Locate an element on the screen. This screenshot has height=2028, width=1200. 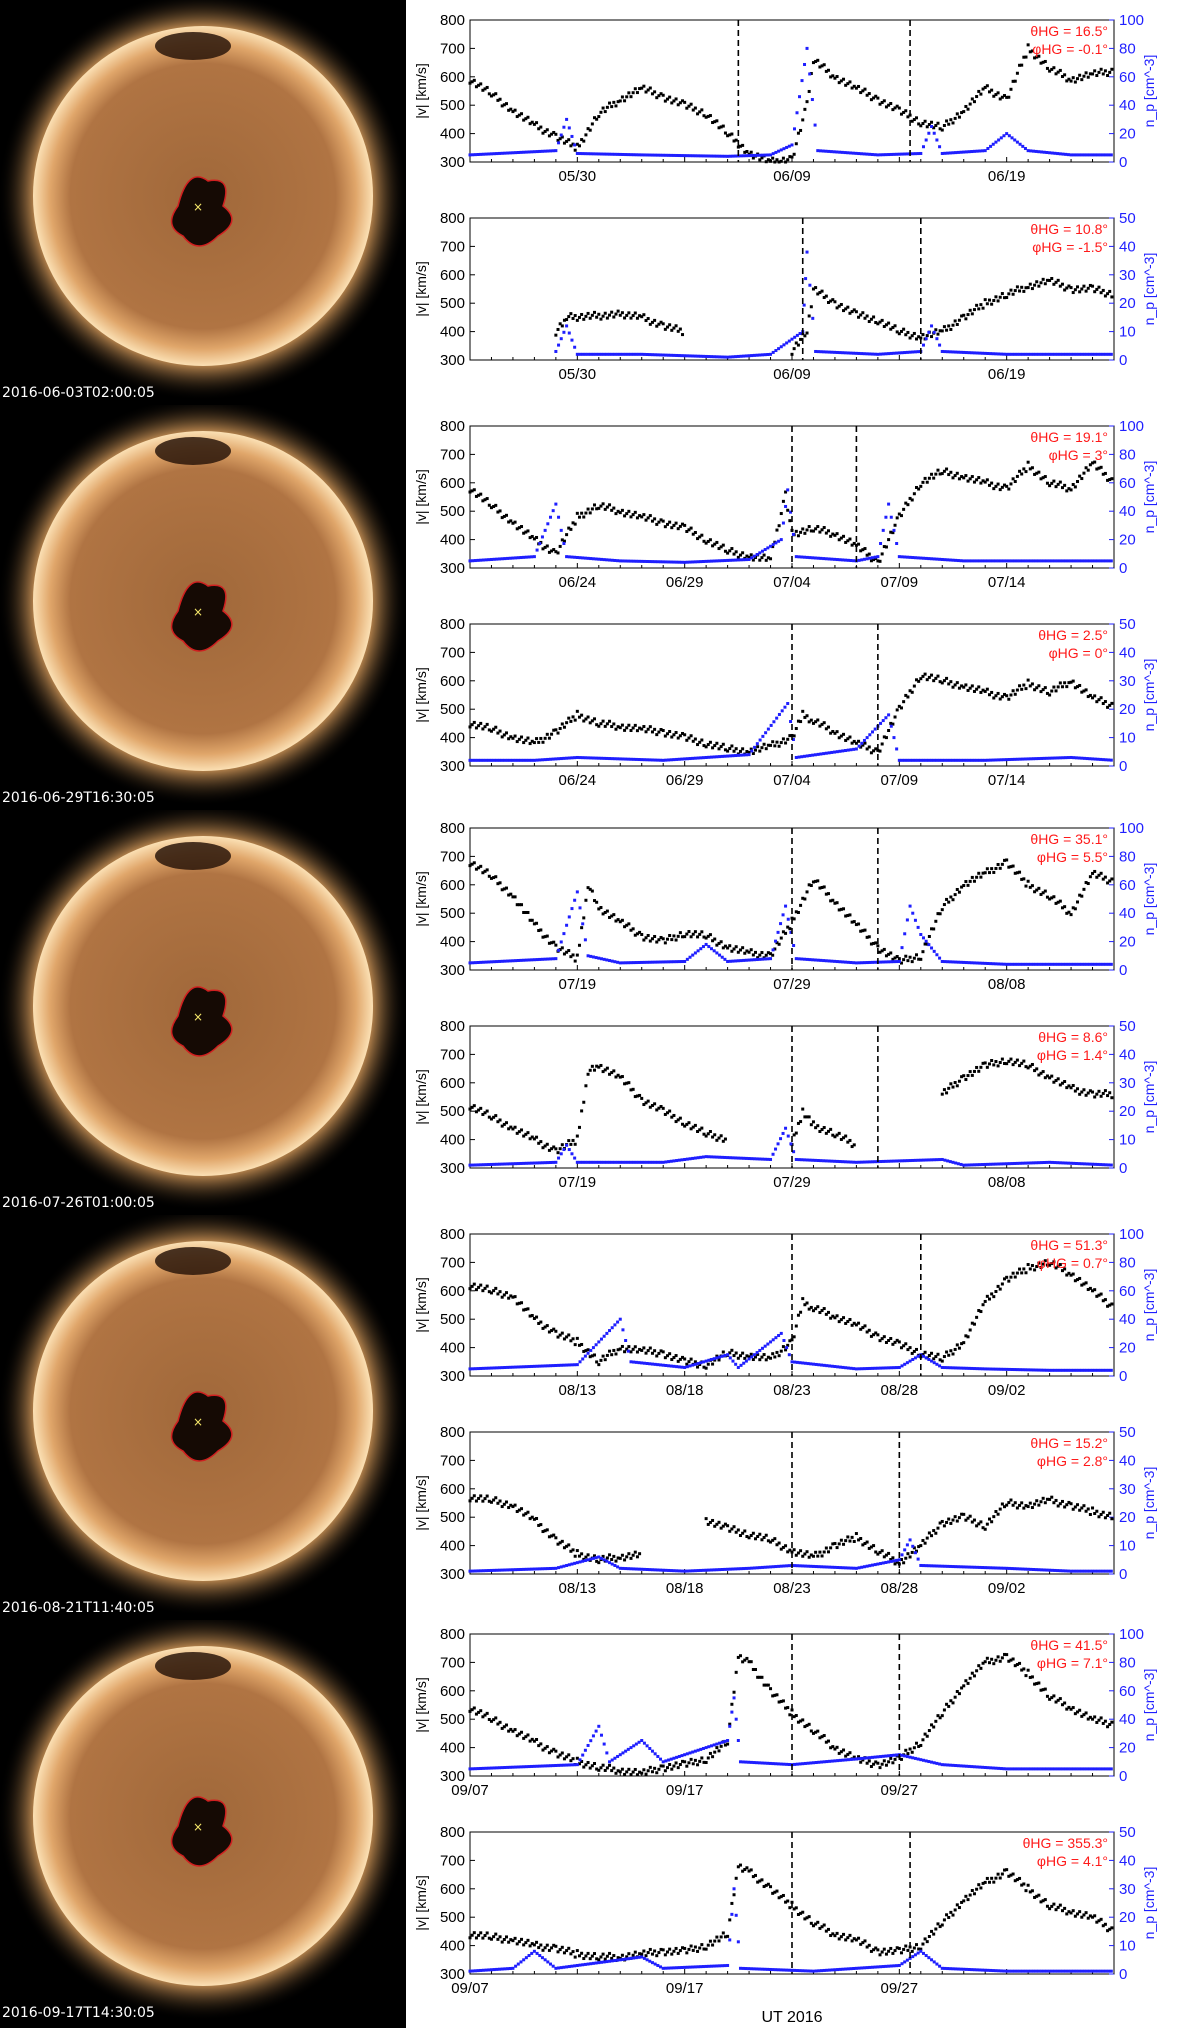
x-tick-label: 08/13 is located at coordinates (578, 1588).